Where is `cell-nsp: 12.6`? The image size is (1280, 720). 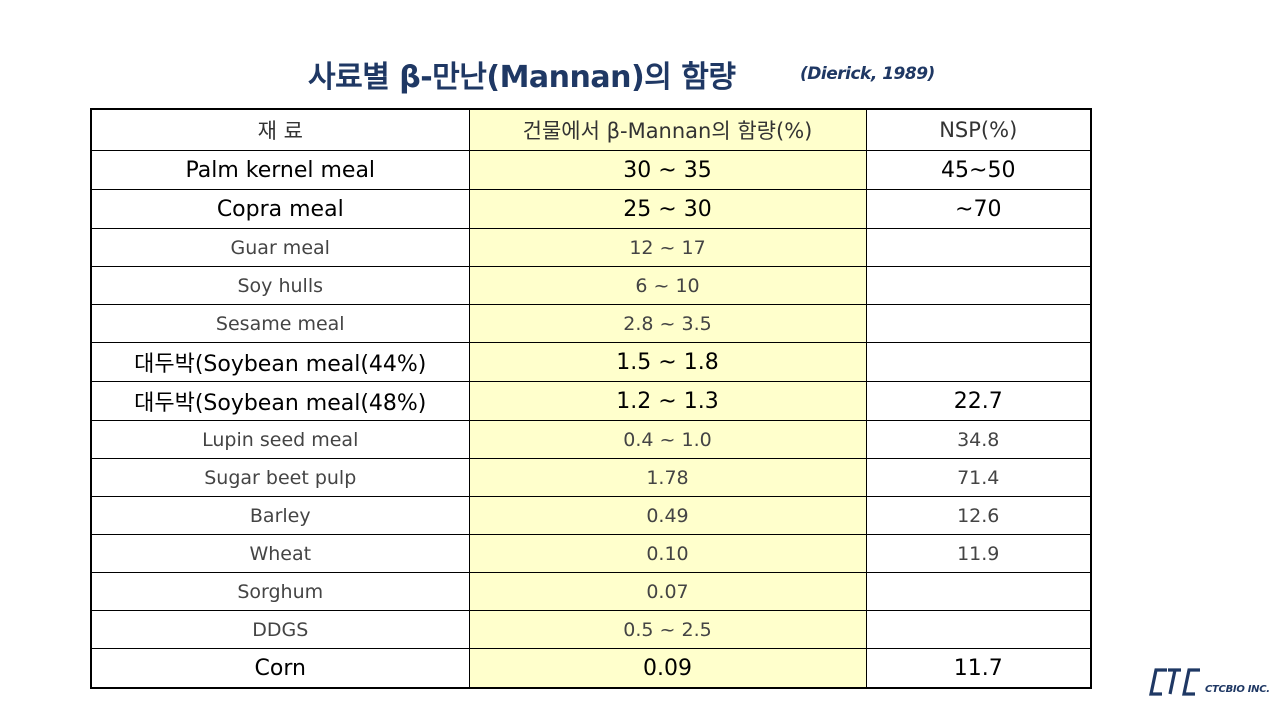 cell-nsp: 12.6 is located at coordinates (978, 515).